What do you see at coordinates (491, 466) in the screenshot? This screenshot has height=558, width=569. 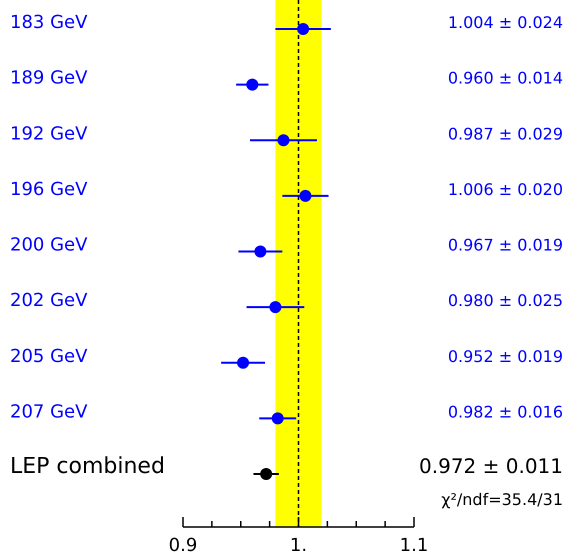 I see `data-label: 0.972 ± 0.011` at bounding box center [491, 466].